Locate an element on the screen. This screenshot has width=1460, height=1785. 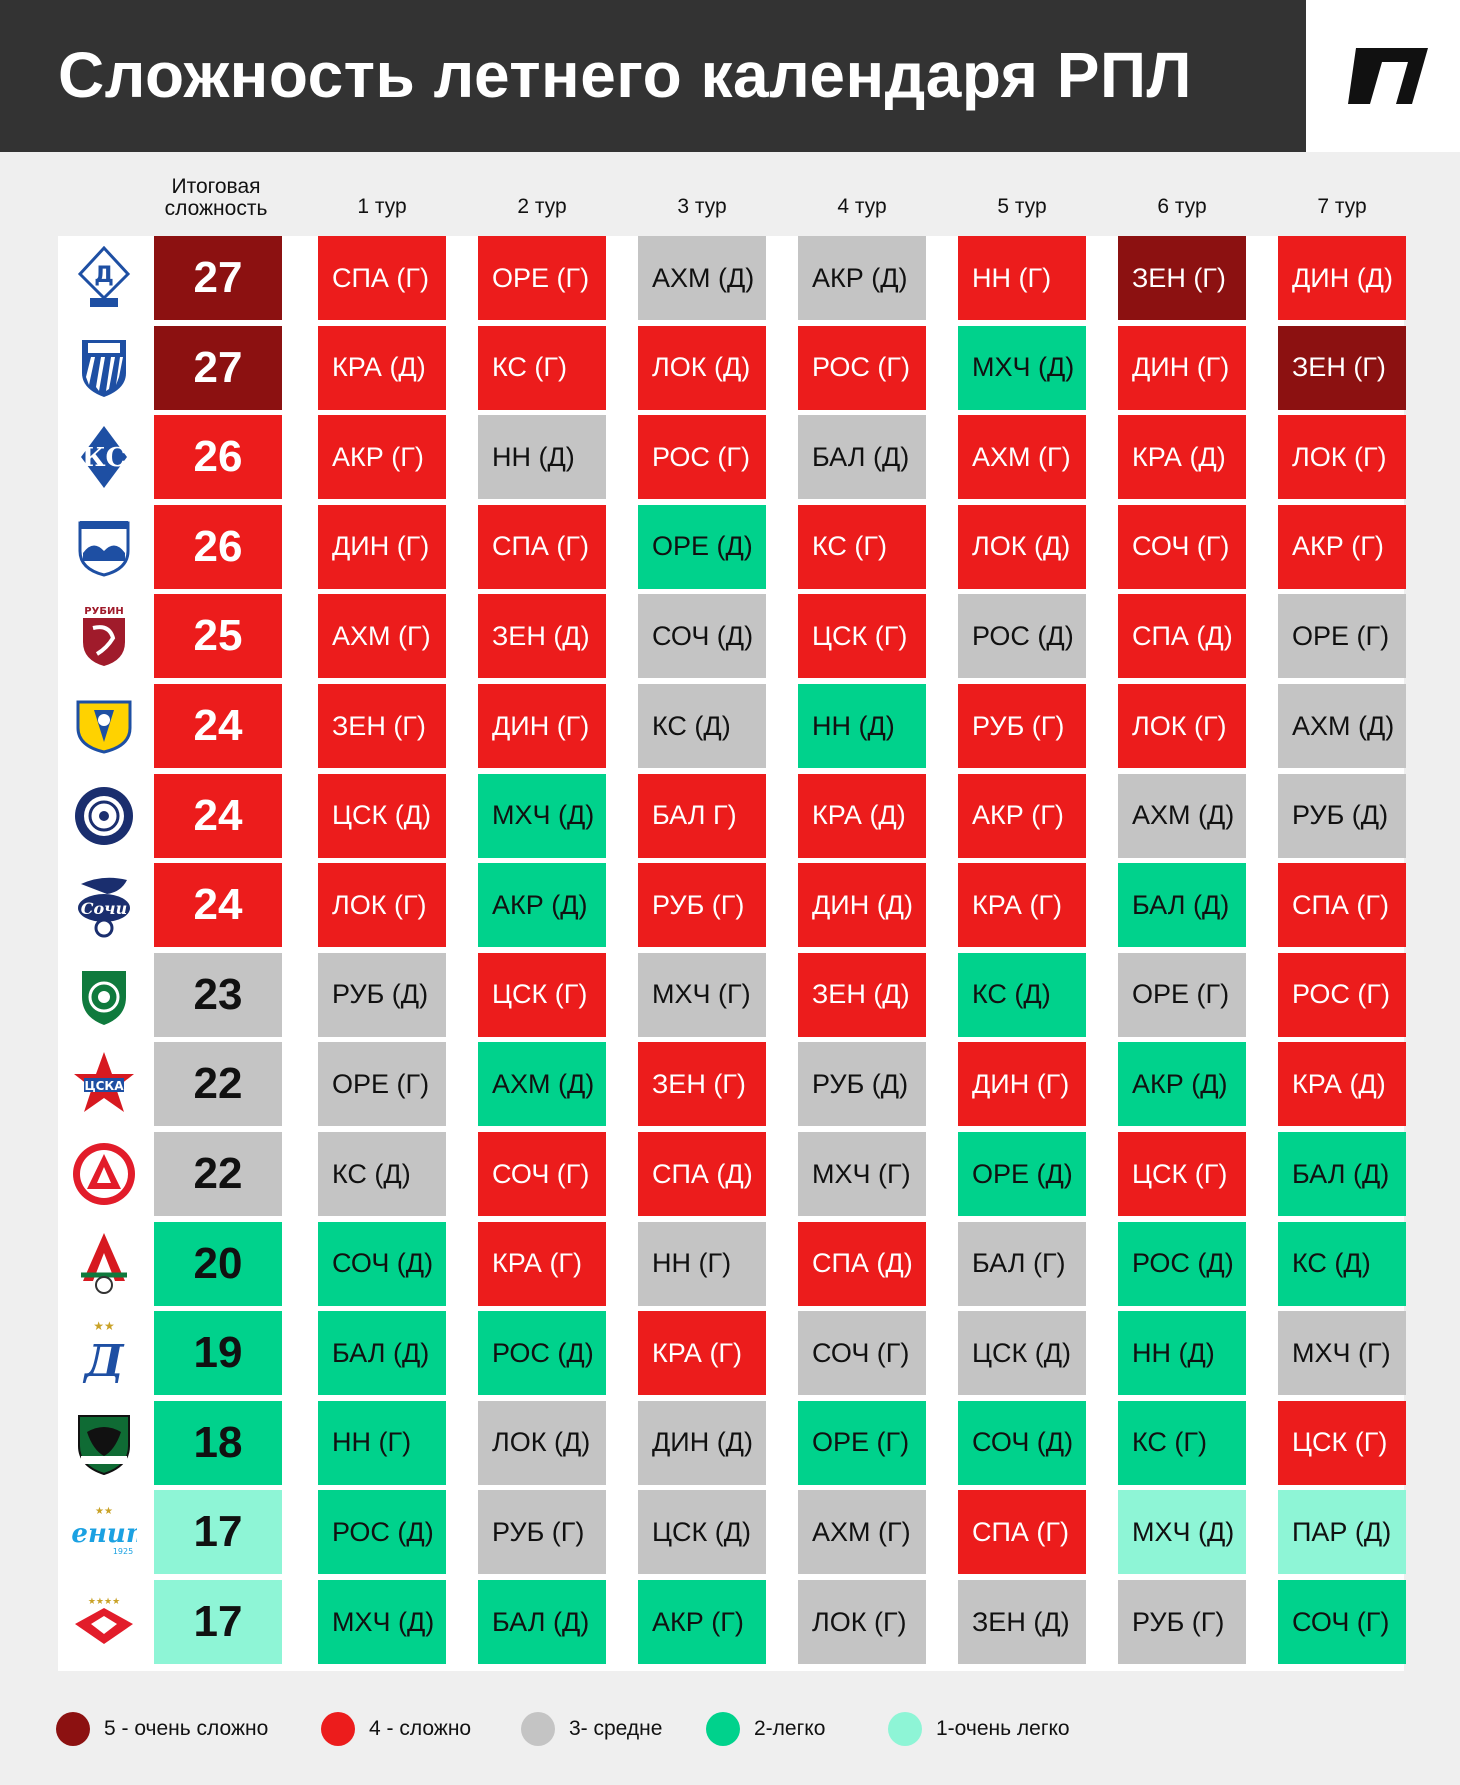
total-difficulty-cell: 17 is located at coordinates (218, 1622).